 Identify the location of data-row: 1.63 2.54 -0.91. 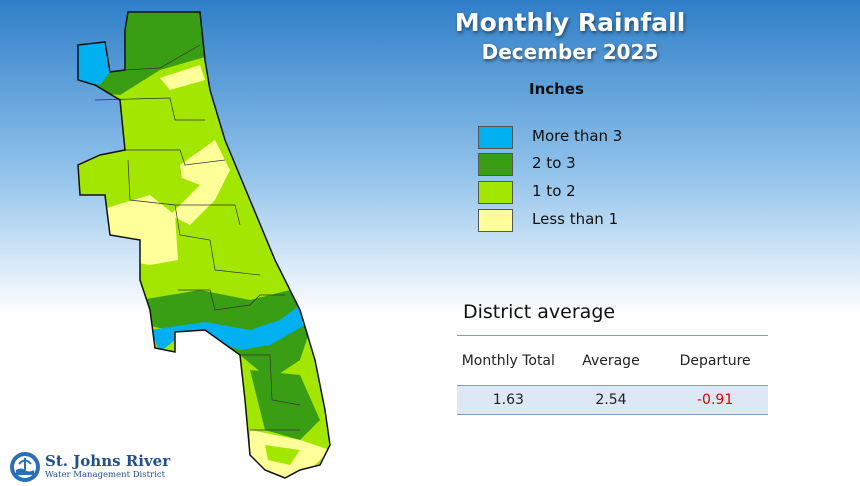
(612, 400).